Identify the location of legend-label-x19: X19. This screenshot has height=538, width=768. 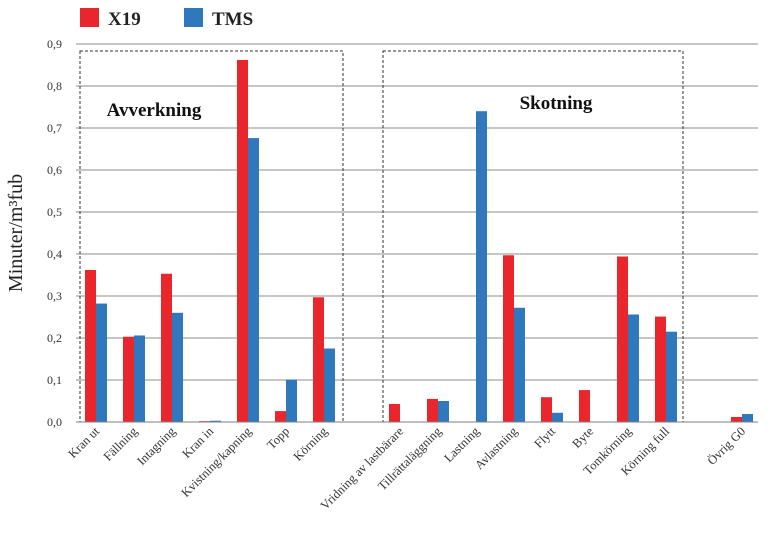
(124, 19).